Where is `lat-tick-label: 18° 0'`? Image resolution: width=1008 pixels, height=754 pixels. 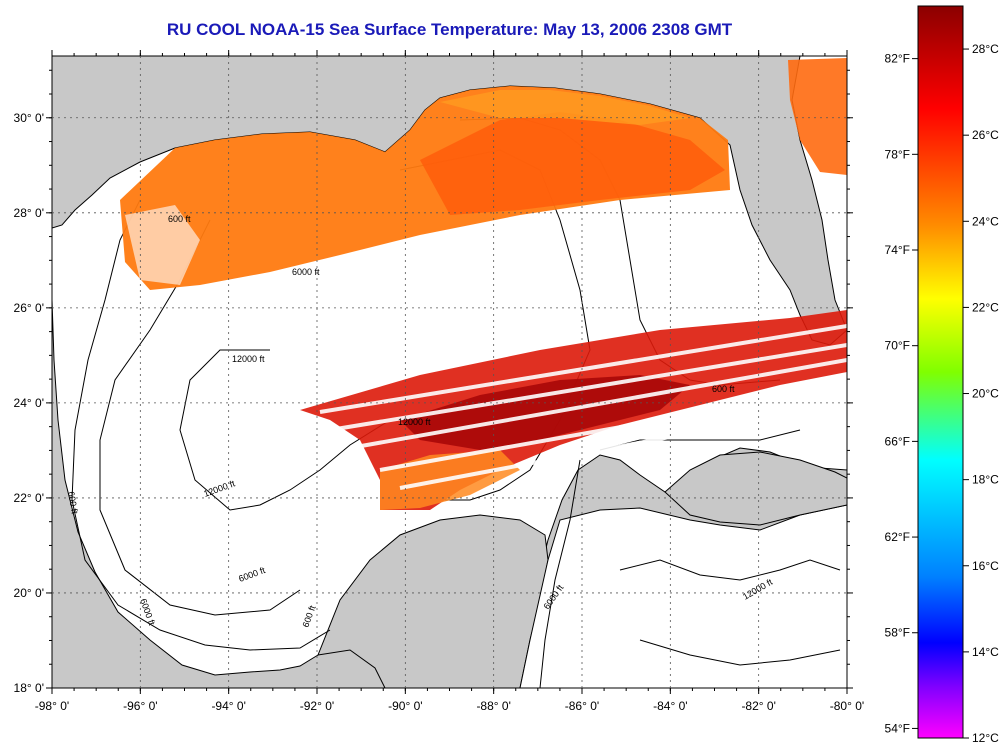
lat-tick-label: 18° 0' is located at coordinates (29, 688).